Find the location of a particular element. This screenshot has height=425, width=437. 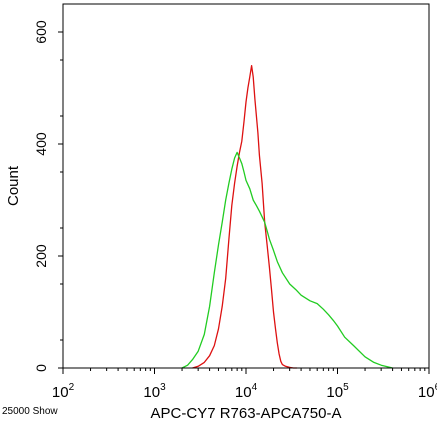

y-tick-label-200: 200 is located at coordinates (41, 256).